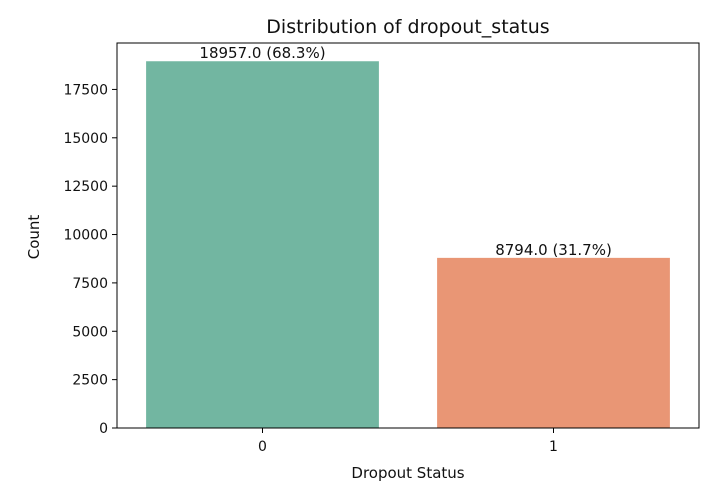 This screenshot has width=717, height=499. I want to click on x-tick-label-0: 0, so click(262, 447).